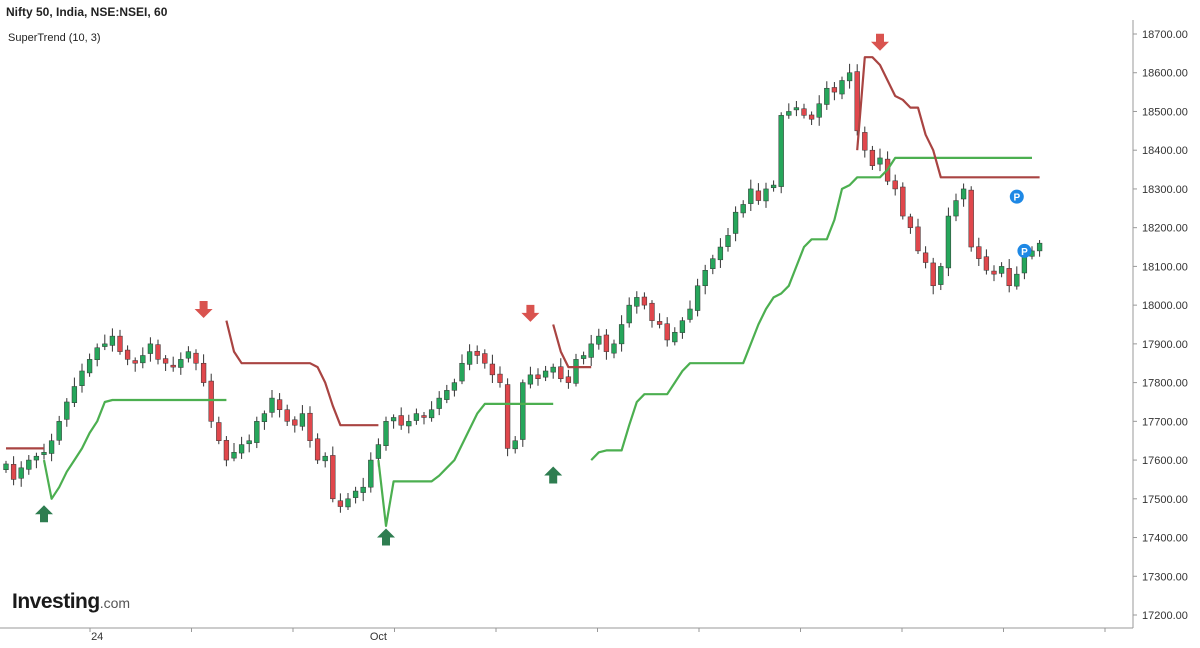 Image resolution: width=1200 pixels, height=648 pixels. What do you see at coordinates (87, 12) in the screenshot?
I see `chart-title: Nifty 50, India, NSE:NSEI, 60` at bounding box center [87, 12].